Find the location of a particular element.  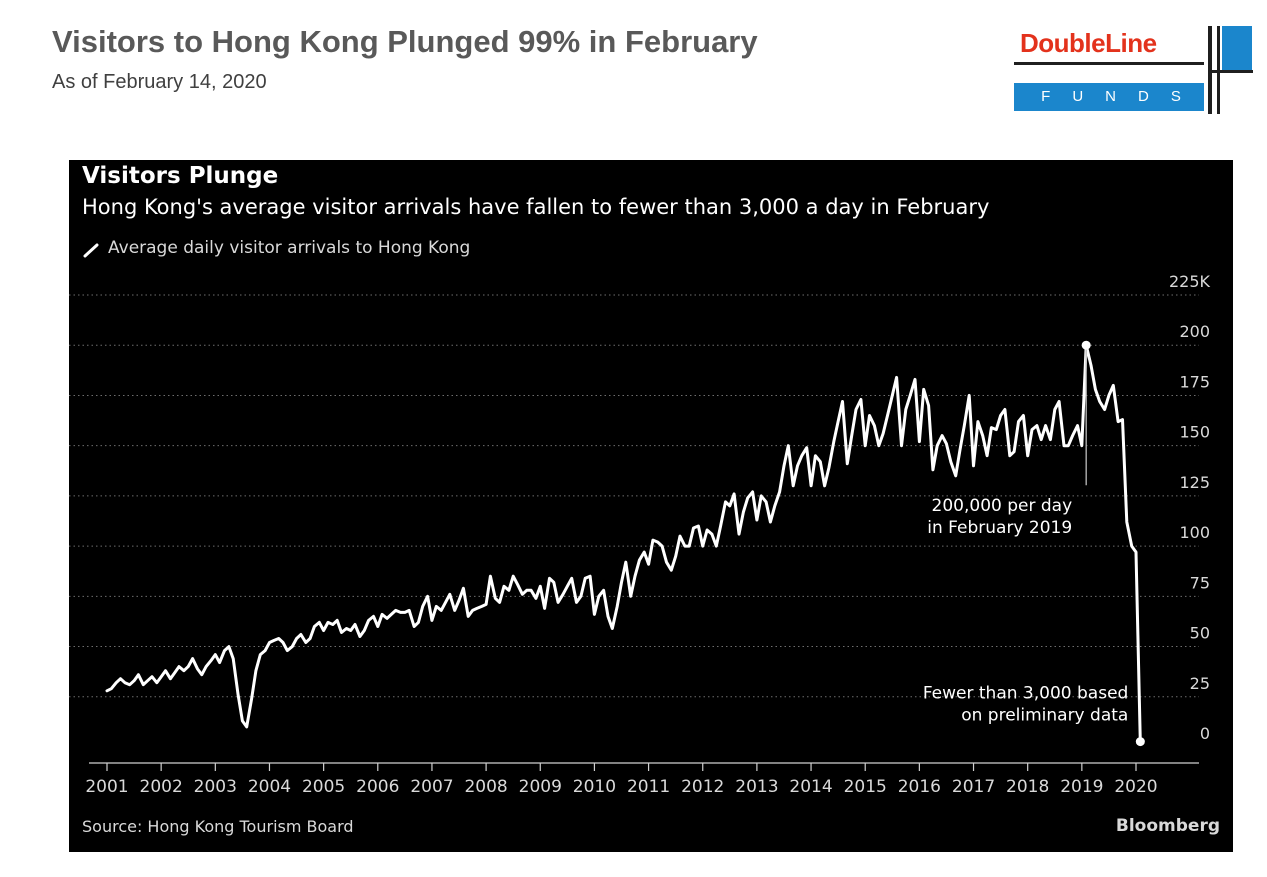

chart-brand: Bloomberg is located at coordinates (1167, 826).